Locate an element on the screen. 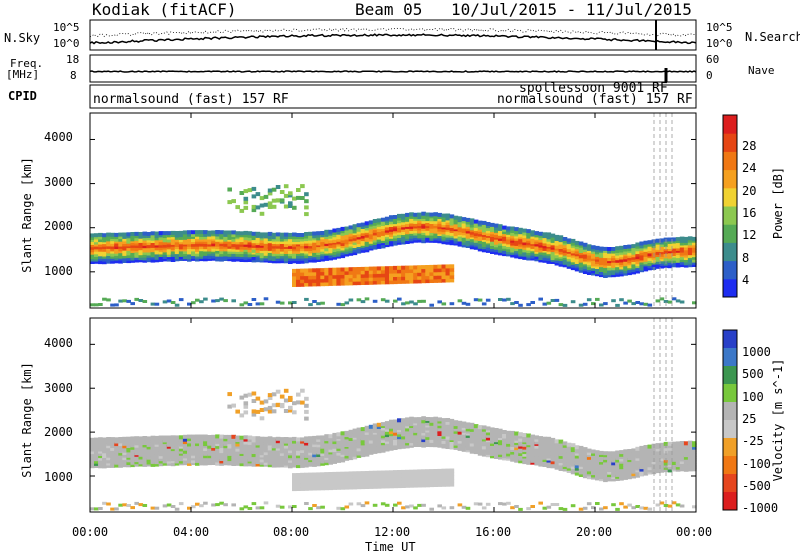  x-tick: 04:00 is located at coordinates (191, 532).